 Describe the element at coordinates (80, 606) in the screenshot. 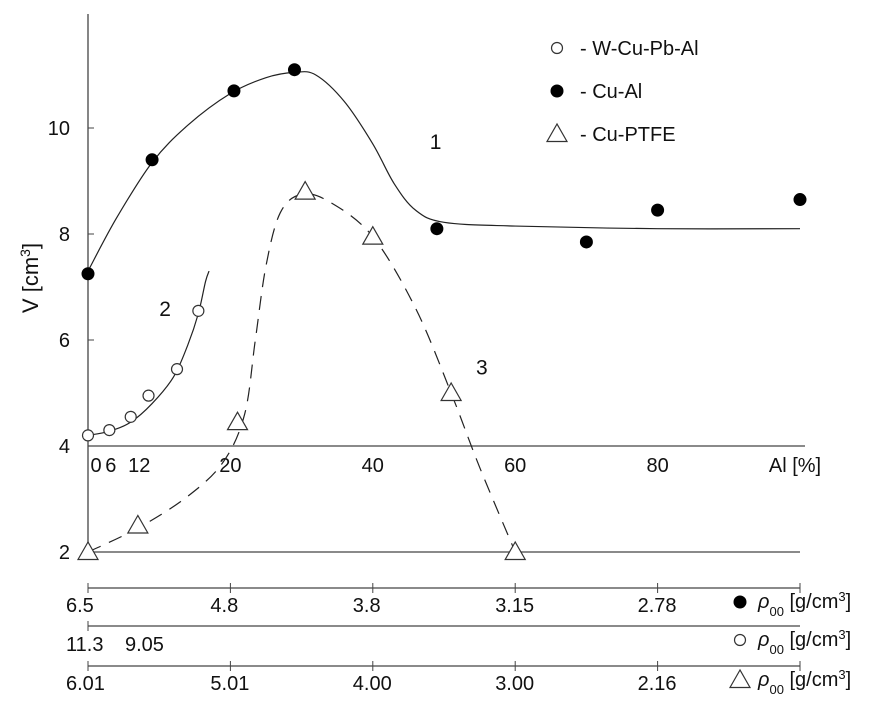

I see `density-tick-label: 6.5` at that location.